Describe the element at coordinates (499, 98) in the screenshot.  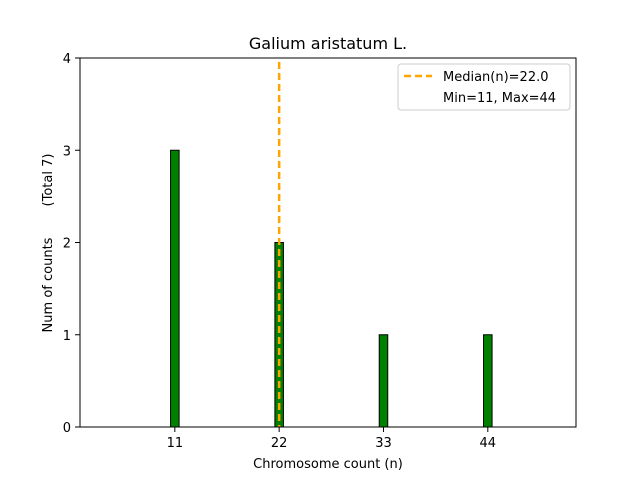
I see `legend-minmax-label: Min=11, Max=44` at that location.